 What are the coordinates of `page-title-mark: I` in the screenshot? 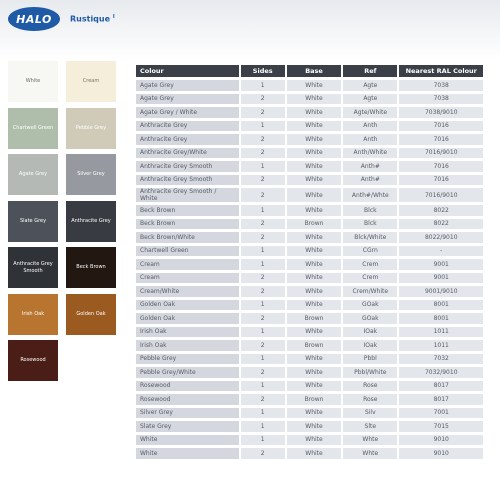 It's located at (113, 17).